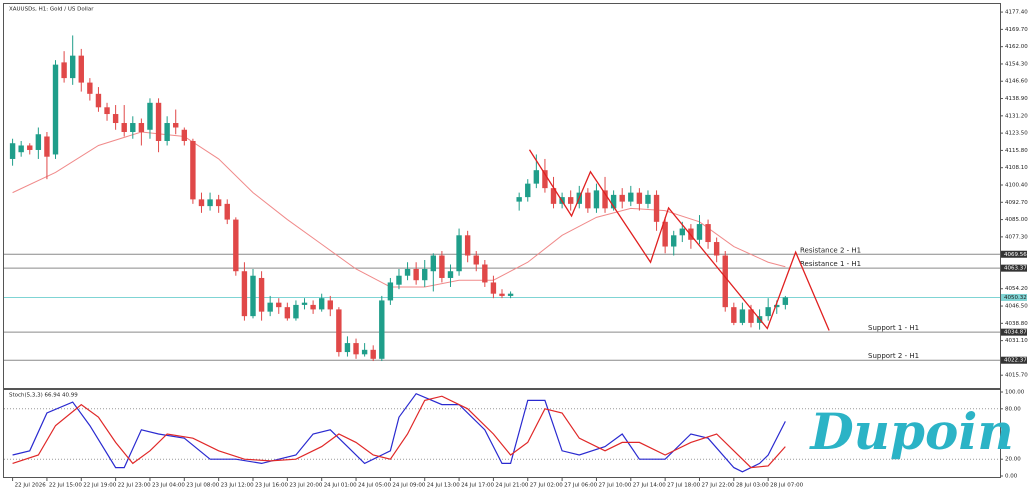 This screenshot has width=1031, height=494. Describe the element at coordinates (1016, 47) in the screenshot. I see `y-tick-label: 4162.00` at that location.